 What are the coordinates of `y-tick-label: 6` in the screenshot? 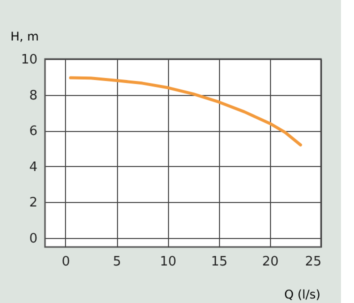 It's located at (33, 132).